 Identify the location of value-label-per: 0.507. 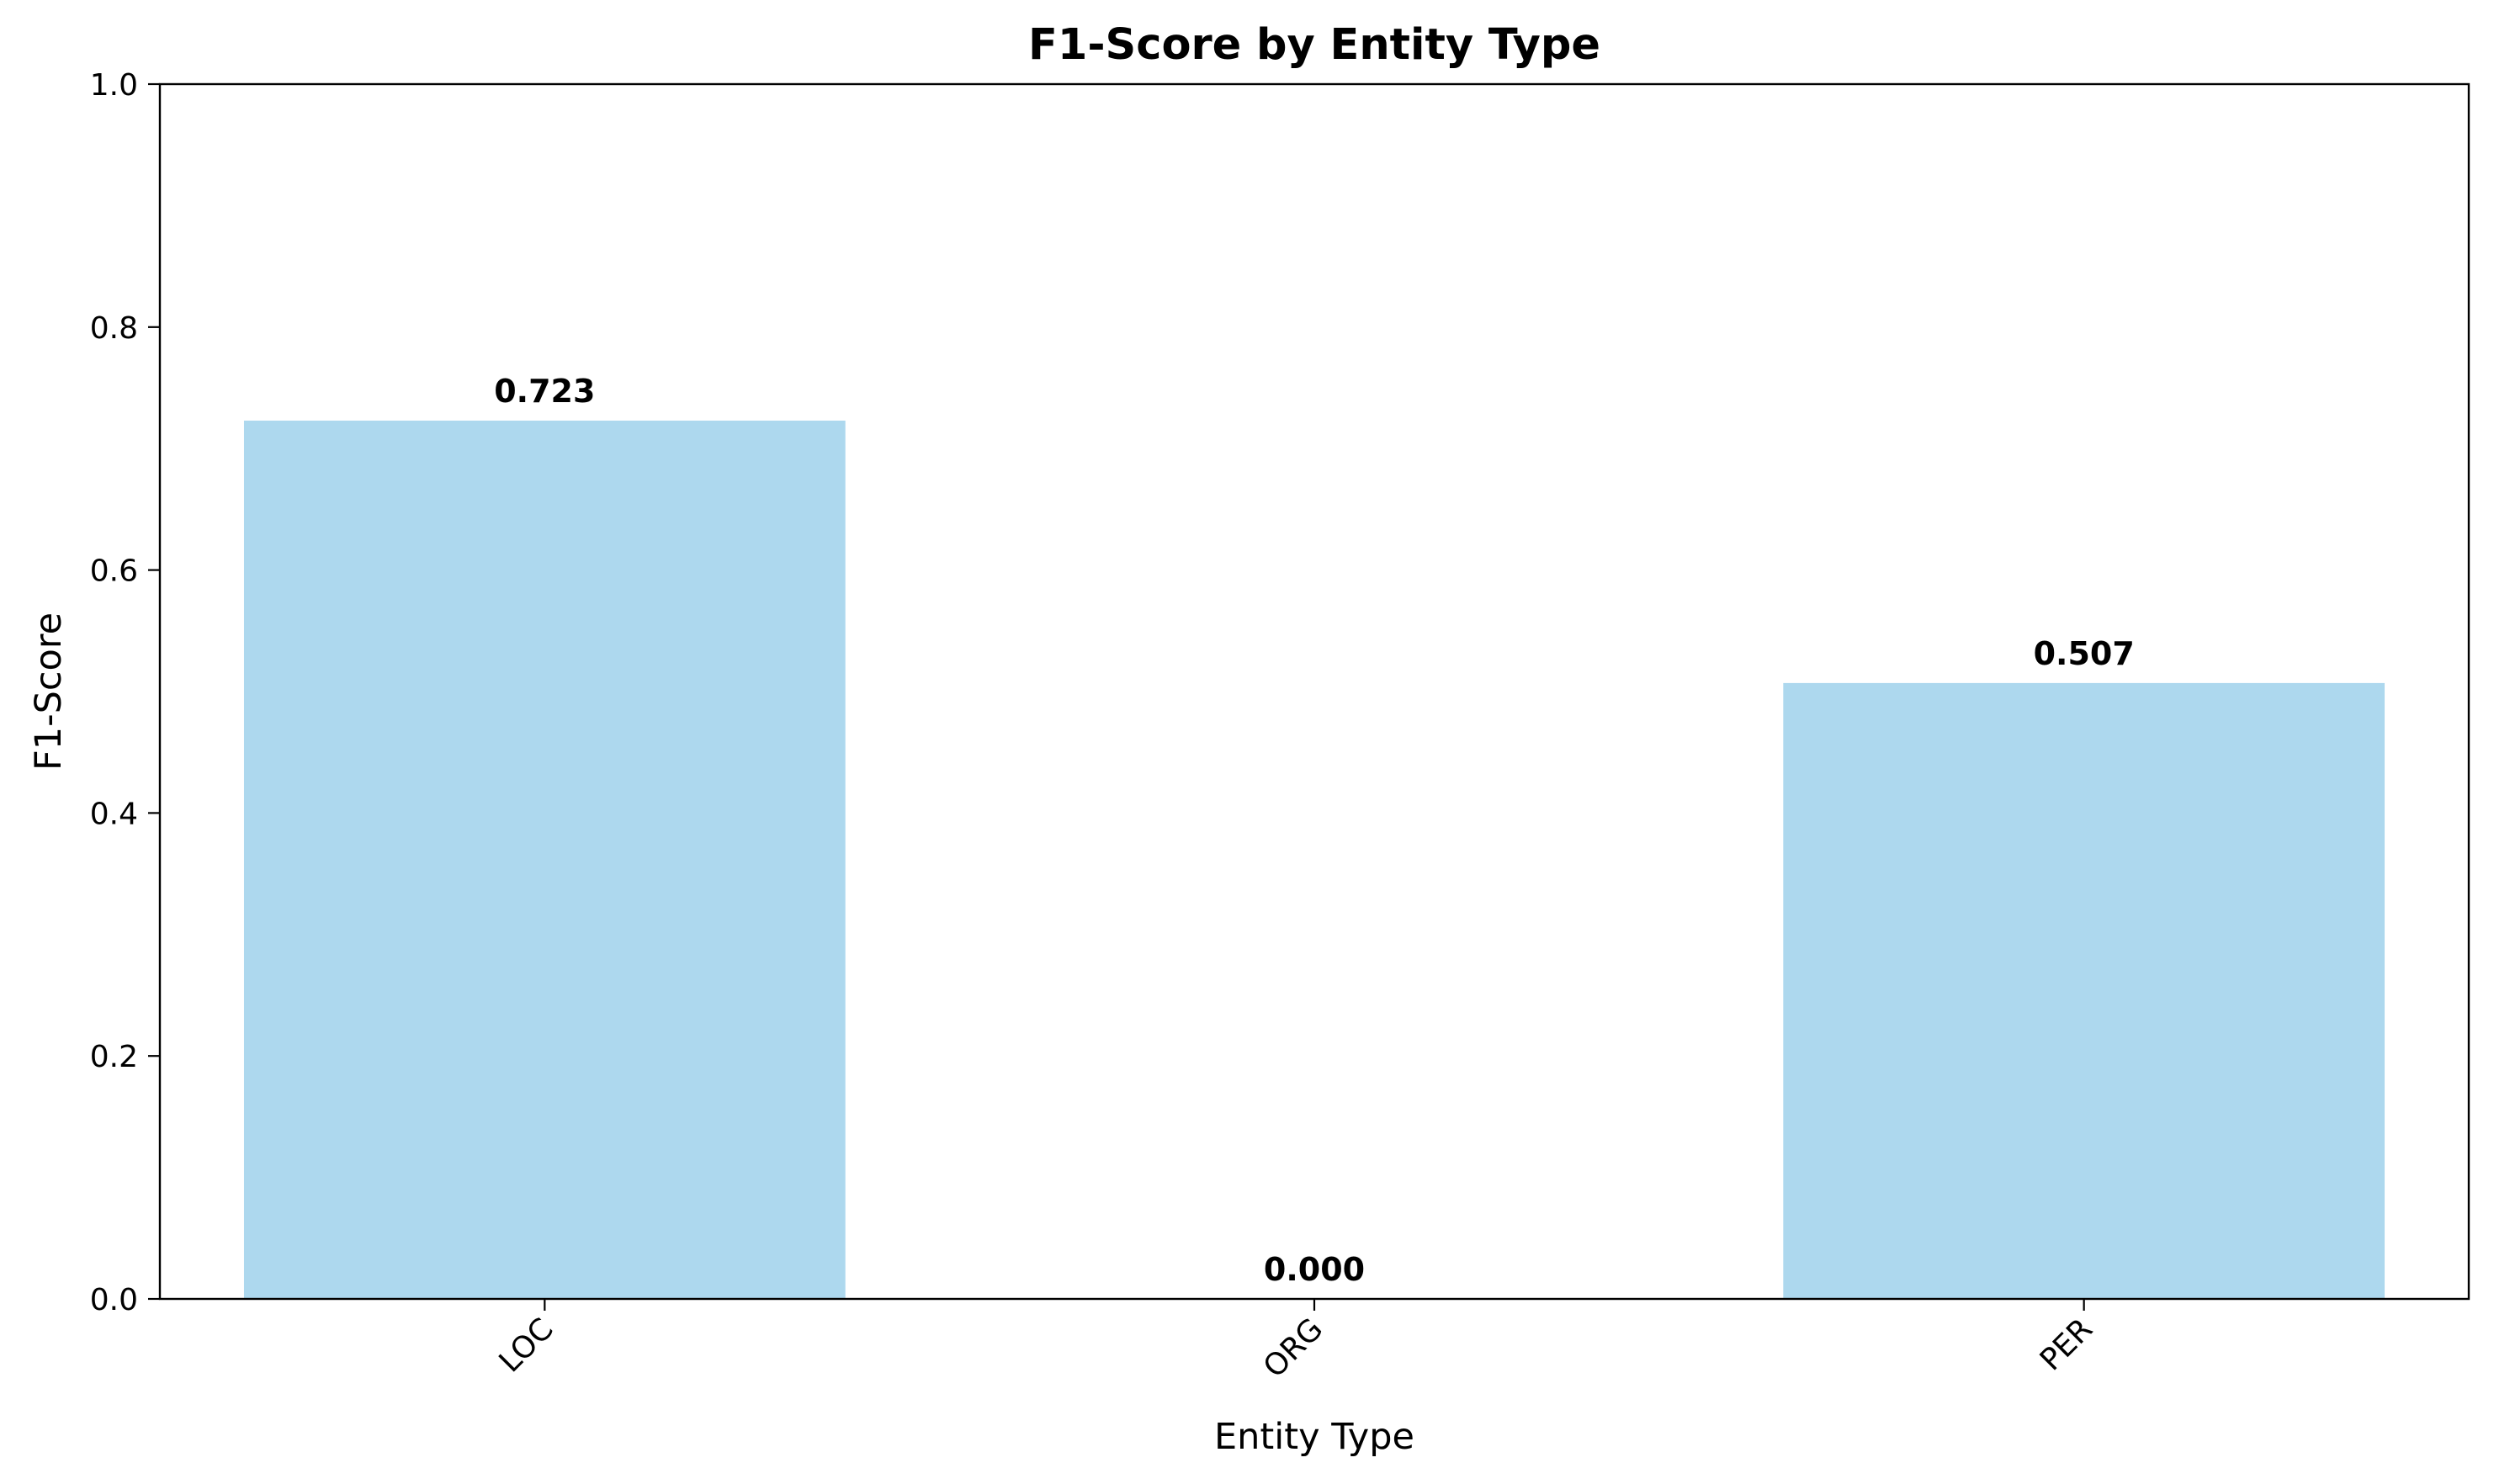
(2084, 653).